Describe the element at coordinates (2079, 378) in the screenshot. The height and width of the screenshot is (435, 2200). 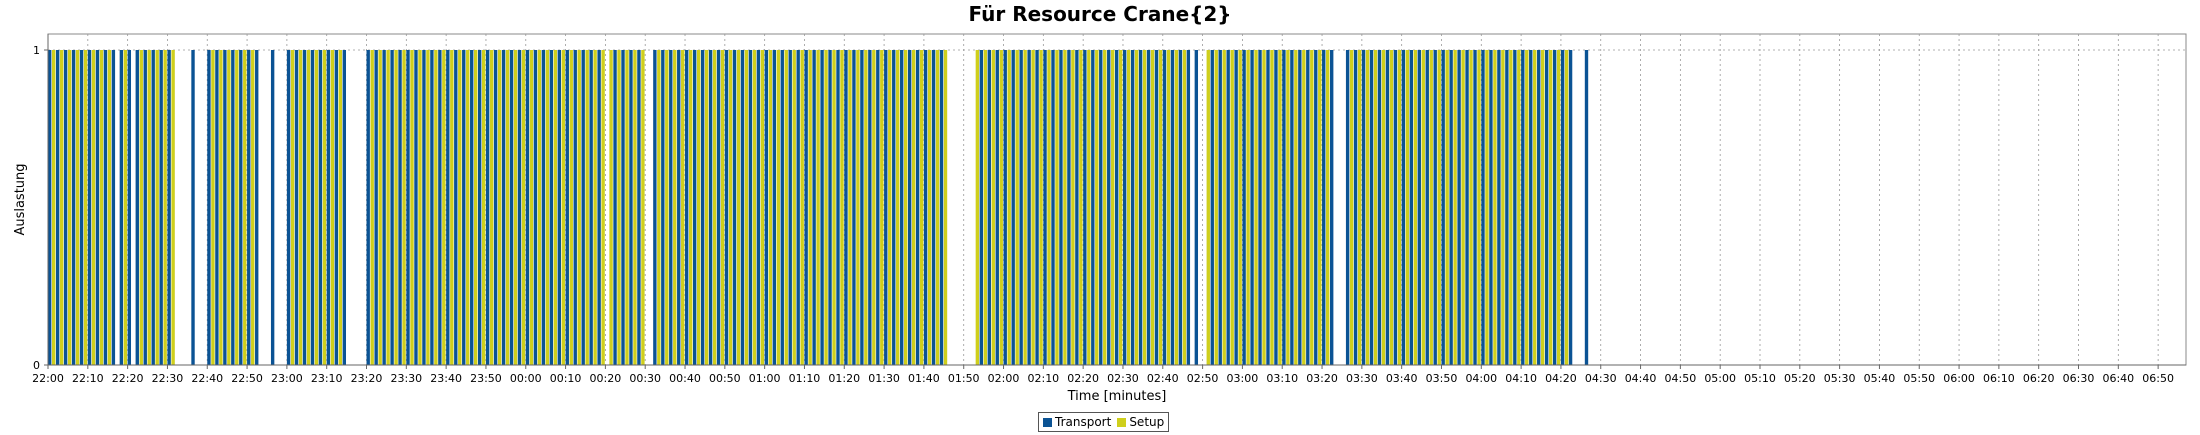
I see `x-tick-label: 06:30` at that location.